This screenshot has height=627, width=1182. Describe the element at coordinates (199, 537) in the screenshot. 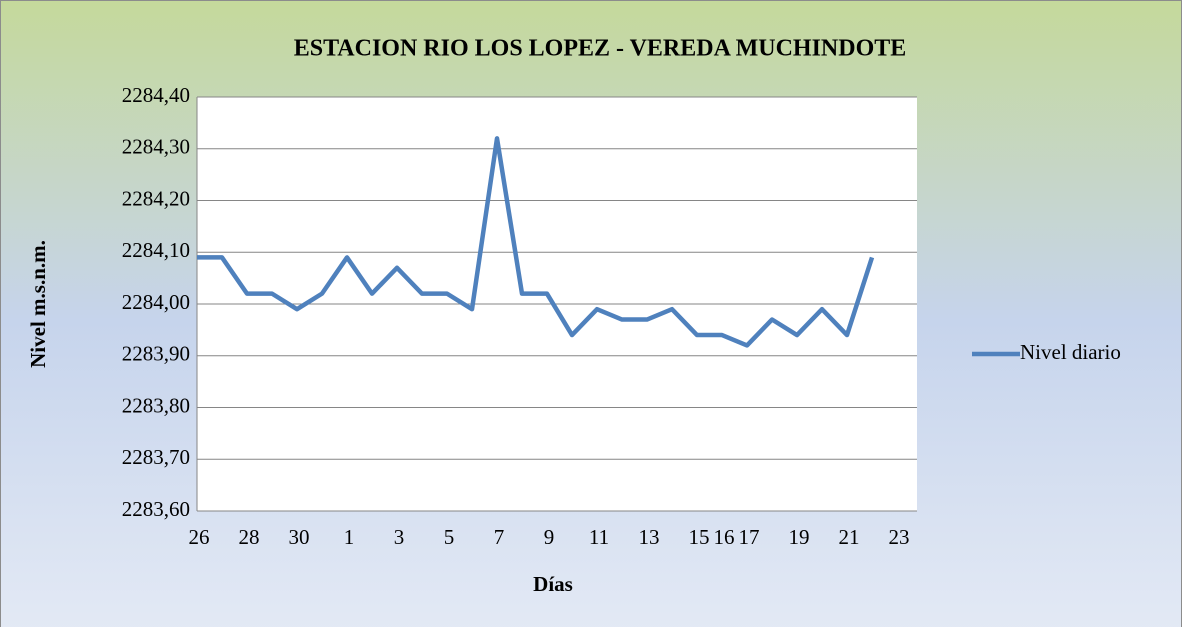

I see `x-tick-label: 26` at that location.